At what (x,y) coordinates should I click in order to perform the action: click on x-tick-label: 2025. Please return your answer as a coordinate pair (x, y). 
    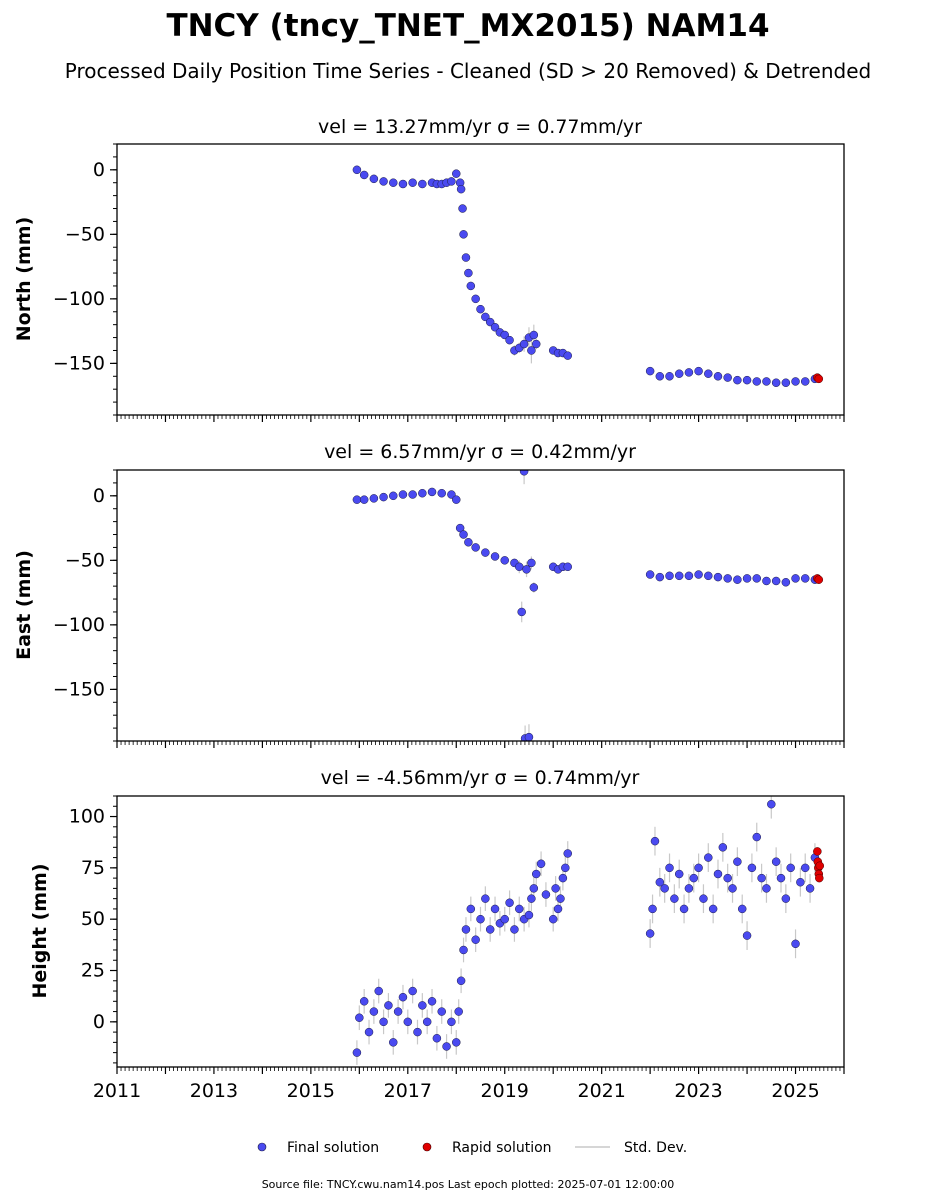
    Looking at the image, I should click on (795, 1091).